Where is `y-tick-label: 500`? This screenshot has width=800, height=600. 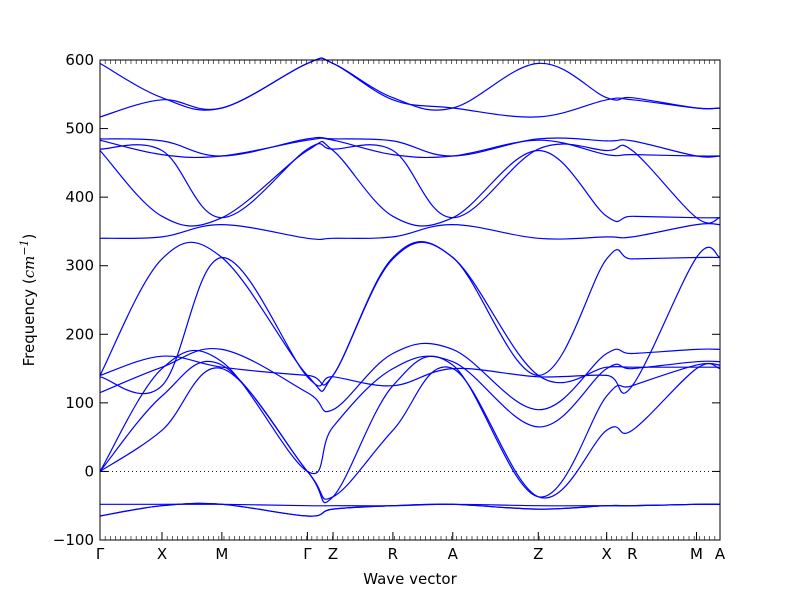 y-tick-label: 500 is located at coordinates (79, 129).